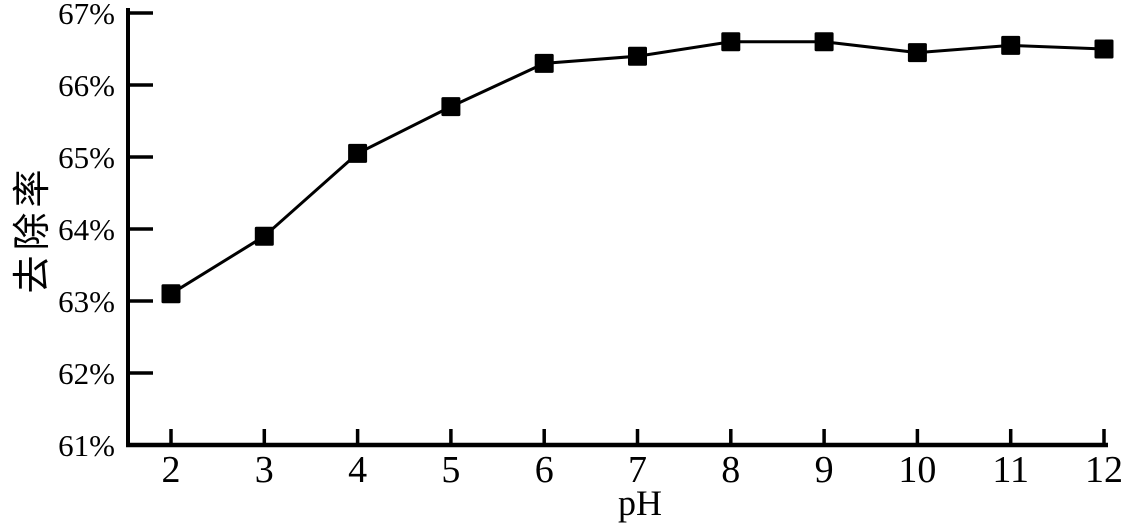  Describe the element at coordinates (544, 470) in the screenshot. I see `x-tick-label: 6` at that location.